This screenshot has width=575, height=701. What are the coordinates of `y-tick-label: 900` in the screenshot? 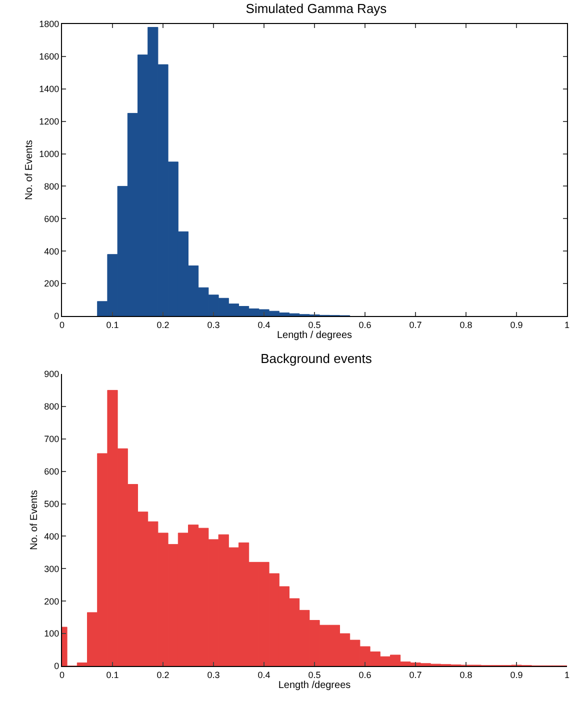 It's located at (52, 374).